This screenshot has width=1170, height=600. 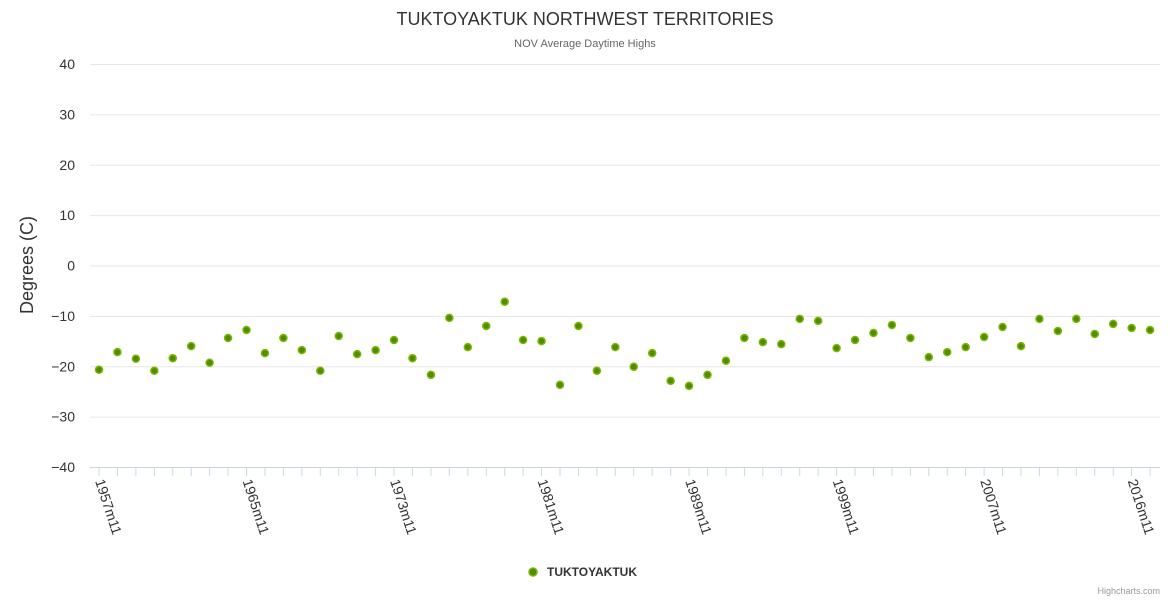 I want to click on credits-link: Highcharts.com, so click(x=1128, y=591).